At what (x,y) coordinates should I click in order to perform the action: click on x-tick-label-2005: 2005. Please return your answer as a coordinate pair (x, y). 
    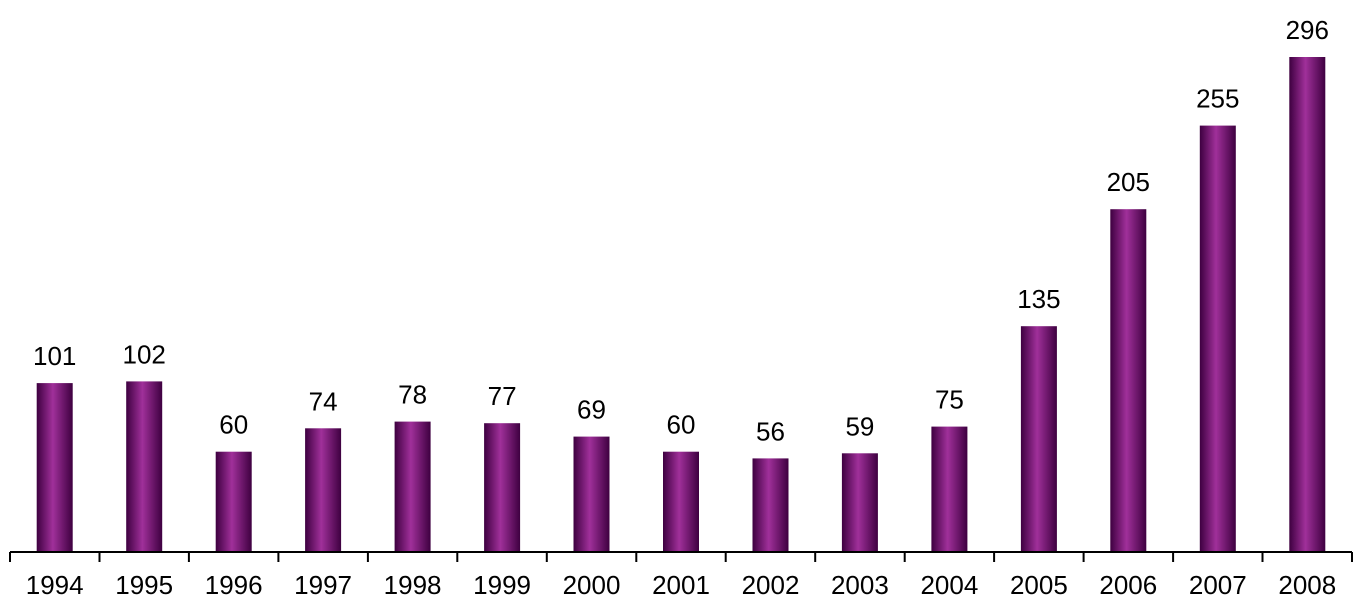
    Looking at the image, I should click on (1039, 585).